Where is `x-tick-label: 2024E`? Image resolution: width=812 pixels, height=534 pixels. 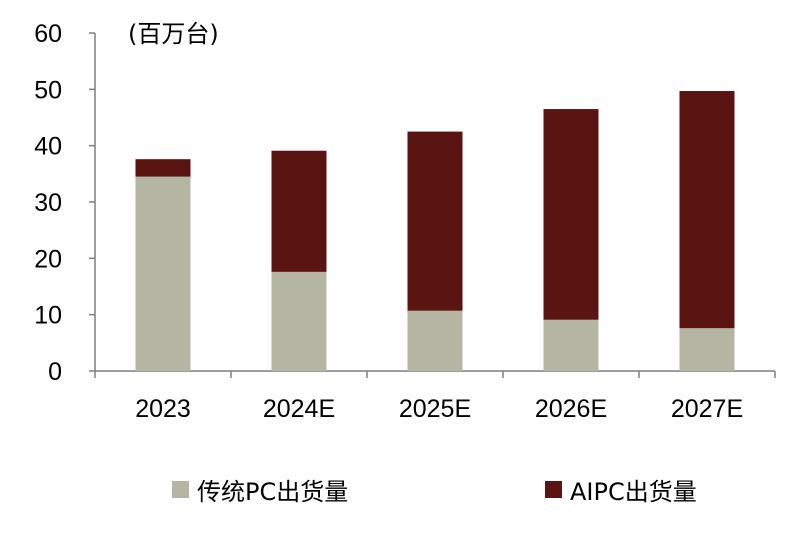 x-tick-label: 2024E is located at coordinates (299, 409).